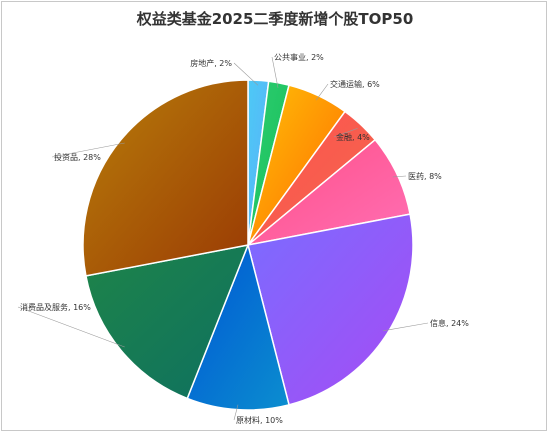 The image size is (550, 434). Describe the element at coordinates (425, 176) in the screenshot. I see `slice-label-5: 医药, 8%` at that location.